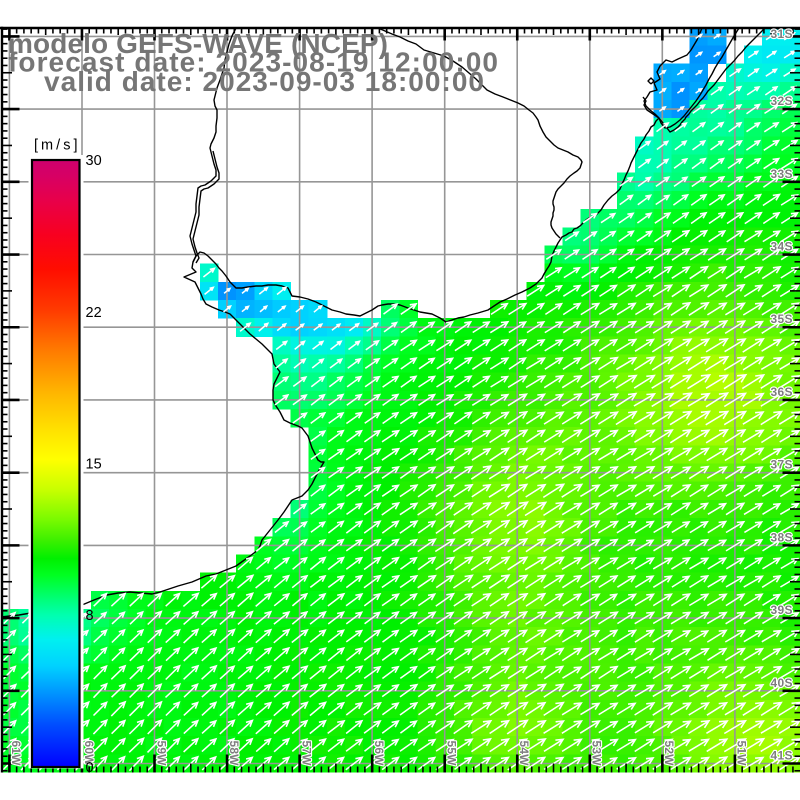 The image size is (800, 800). I want to click on svg-text: 40S, so click(782, 683).